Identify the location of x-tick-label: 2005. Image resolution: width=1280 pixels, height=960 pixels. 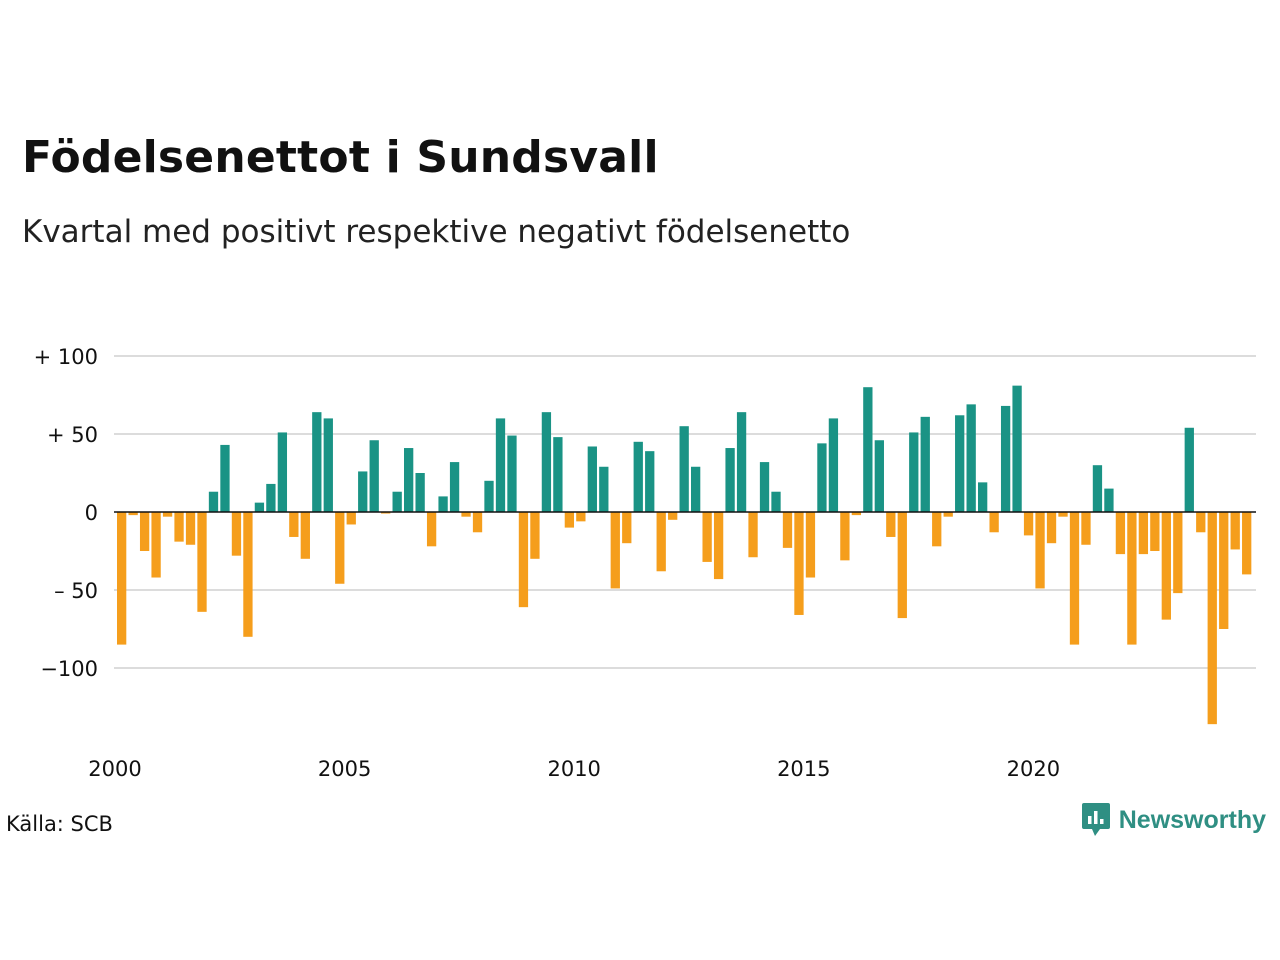
(344, 769).